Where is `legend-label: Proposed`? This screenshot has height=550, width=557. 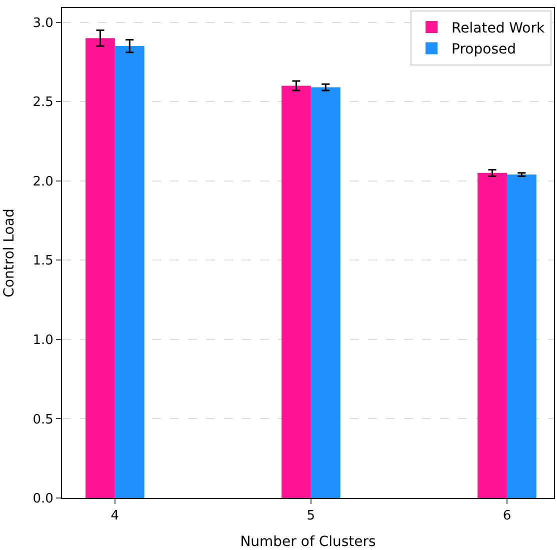 legend-label: Proposed is located at coordinates (484, 50).